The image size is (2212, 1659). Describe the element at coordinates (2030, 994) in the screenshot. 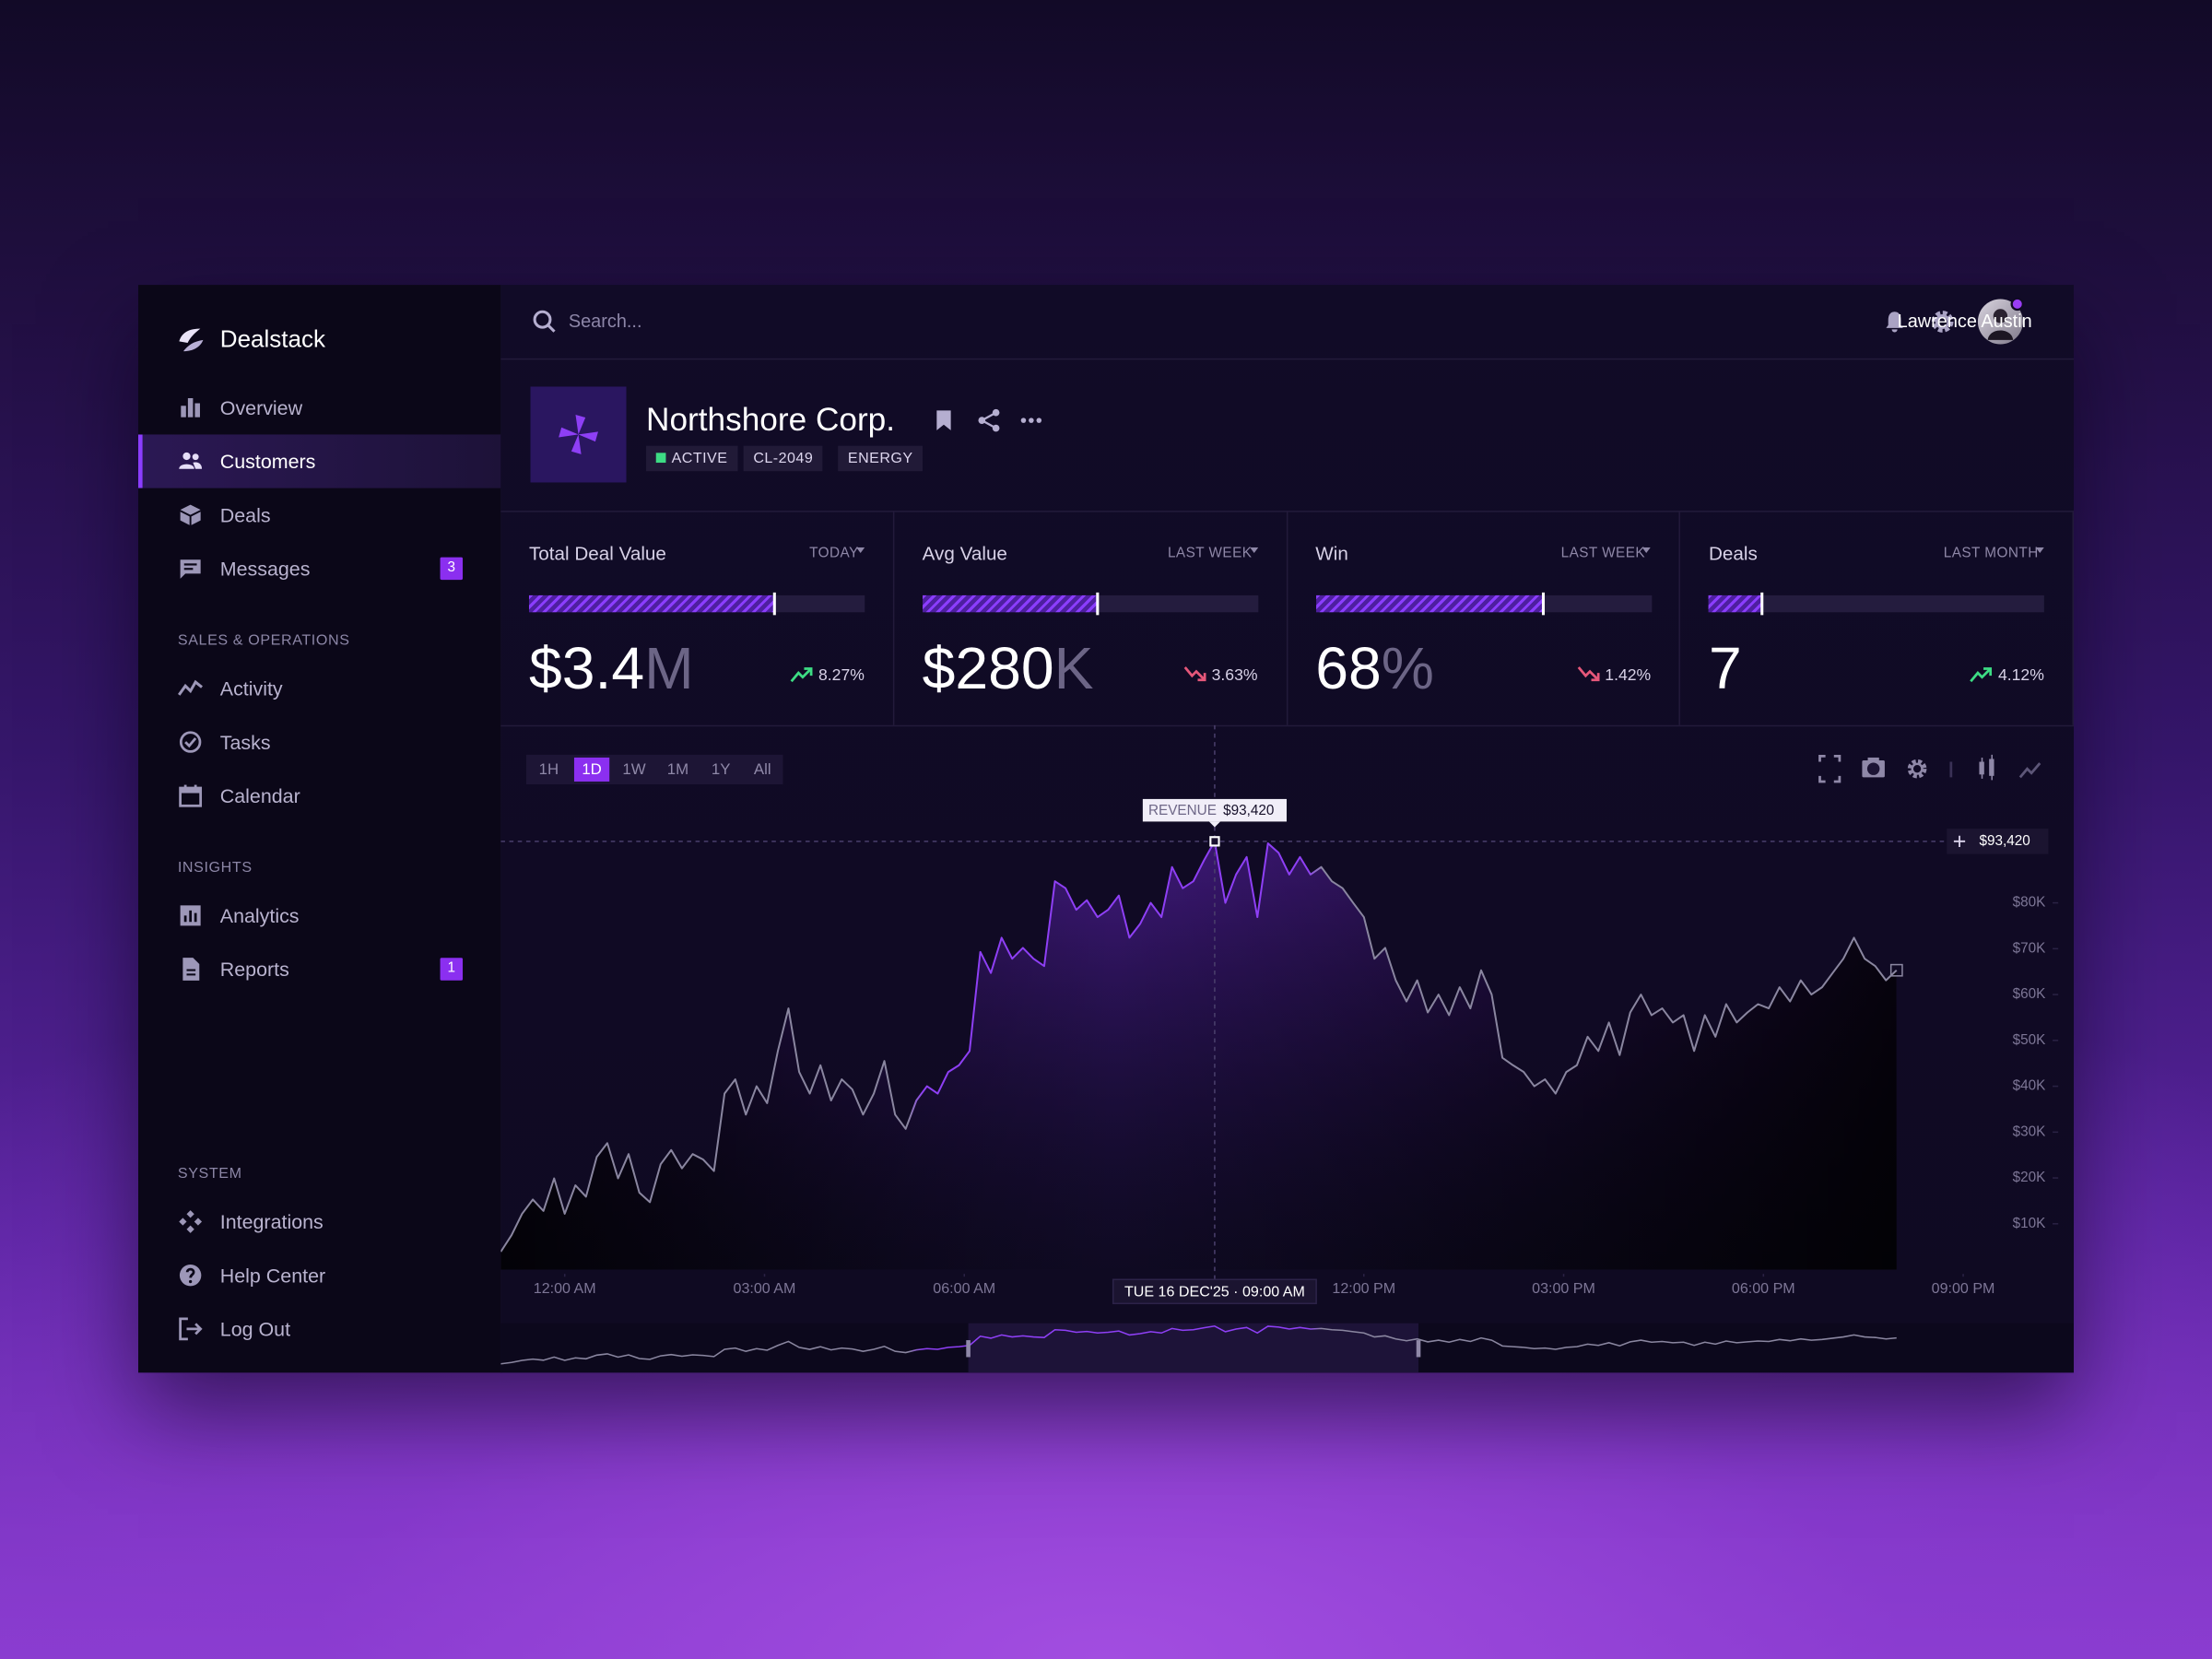

I see `y-tick-label: $60K` at that location.